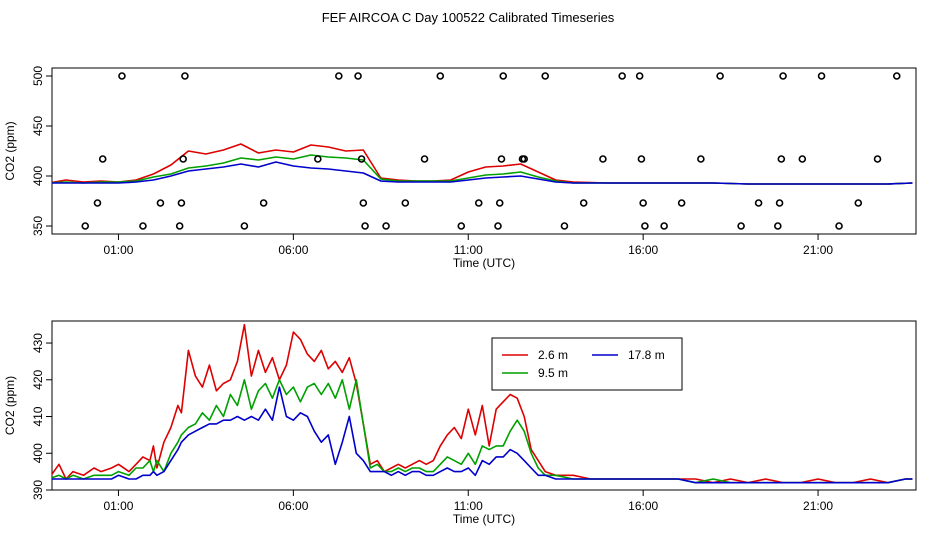  I want to click on legend: 2.6 m 9.5 m 17.8 m, so click(587, 364).